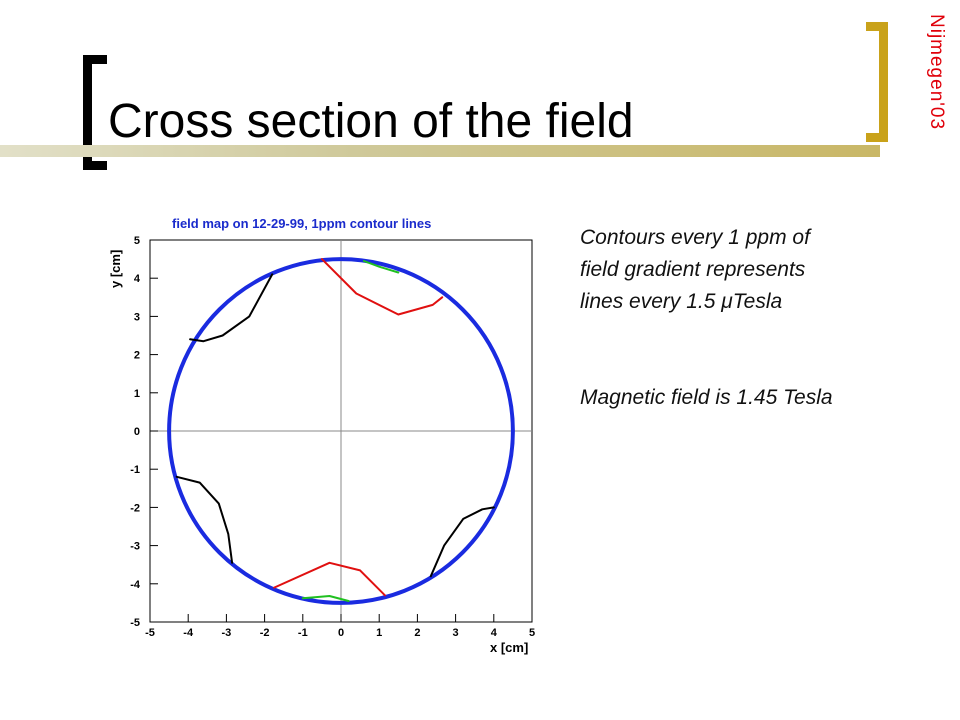 The image size is (960, 720). Describe the element at coordinates (340, 626) in the screenshot. I see `x-ticks: -5 -4 -3 -2 -1 0 1 2 3 4 5` at that location.